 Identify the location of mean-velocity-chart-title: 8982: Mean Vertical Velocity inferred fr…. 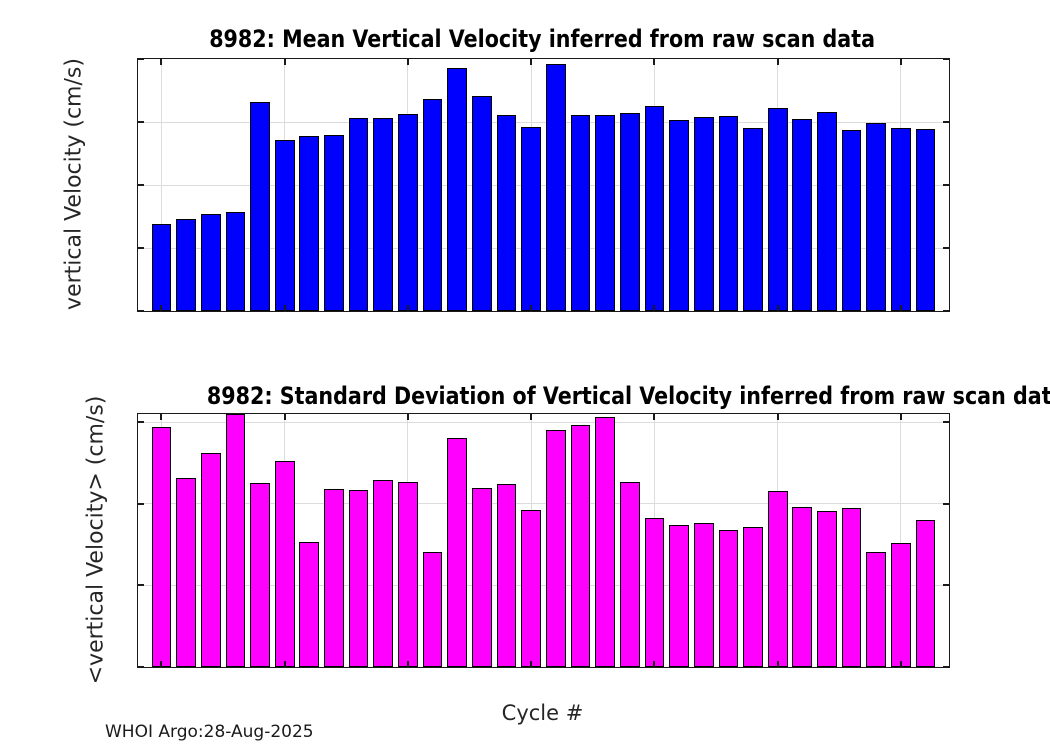
(542, 39).